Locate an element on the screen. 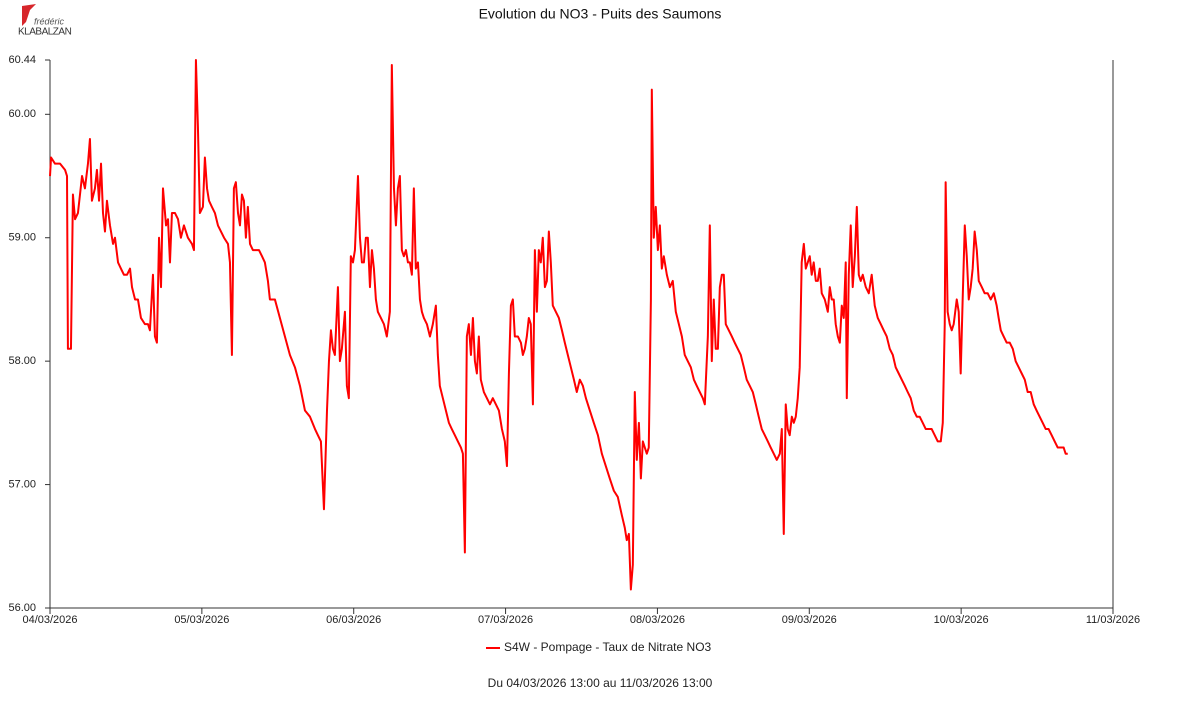 The width and height of the screenshot is (1200, 702). x-tick-label: 11/03/2026 is located at coordinates (1113, 620).